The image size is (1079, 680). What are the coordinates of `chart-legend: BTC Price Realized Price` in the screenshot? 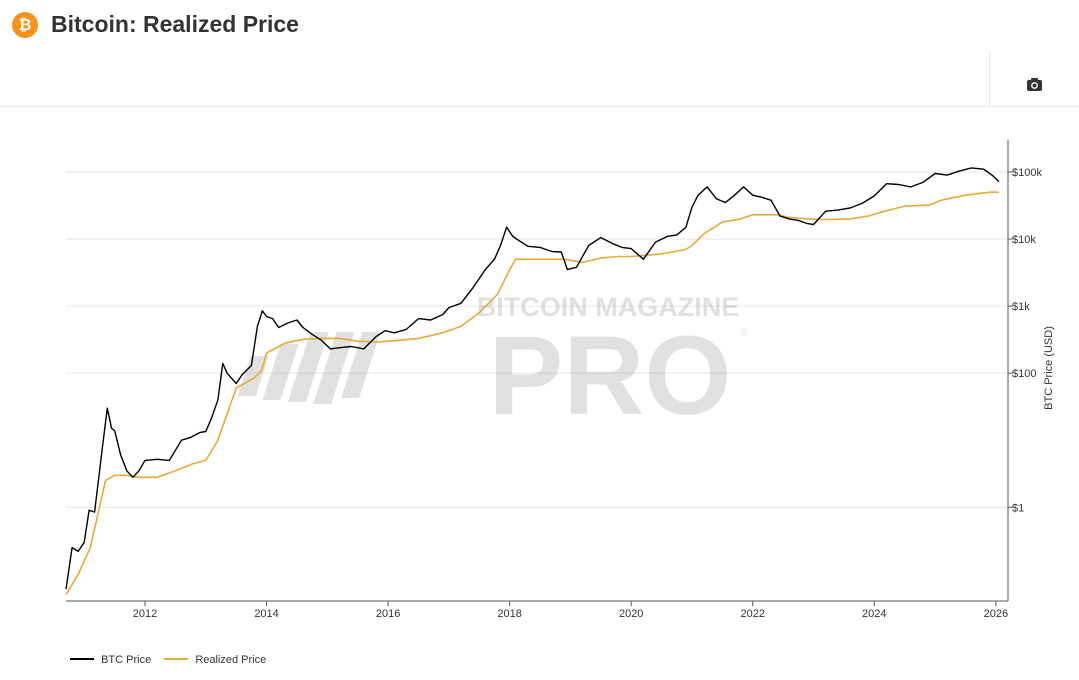 It's located at (173, 660).